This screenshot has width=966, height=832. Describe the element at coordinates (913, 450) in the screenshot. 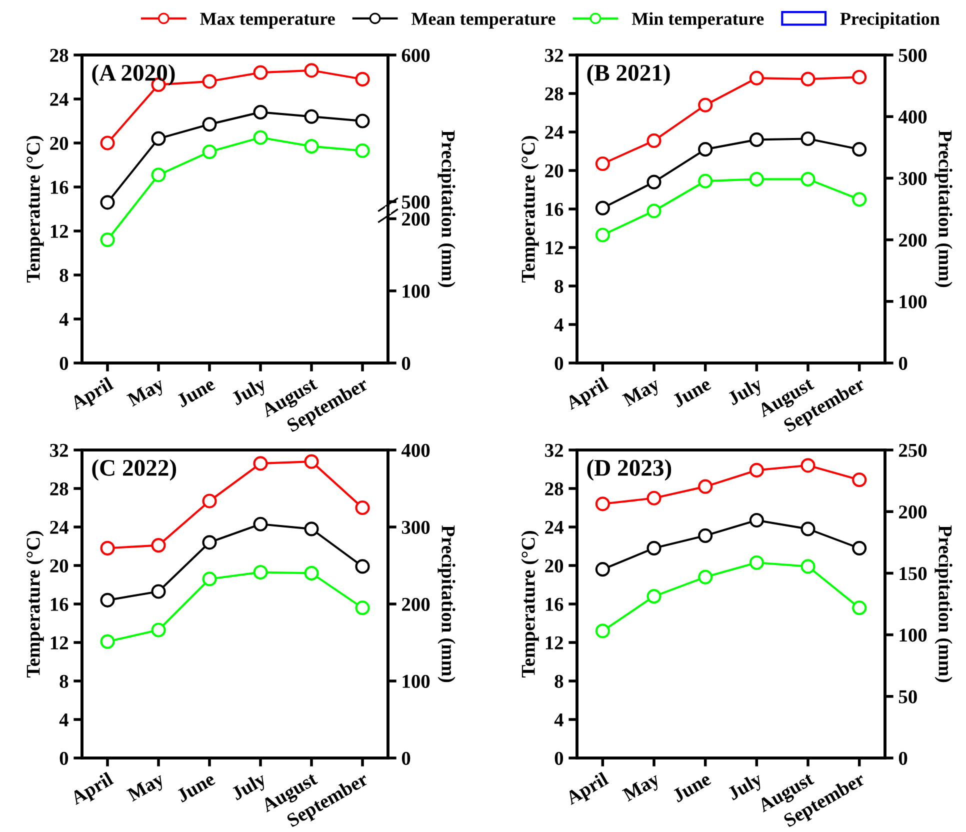

I see `y2-tick-label: 250` at that location.